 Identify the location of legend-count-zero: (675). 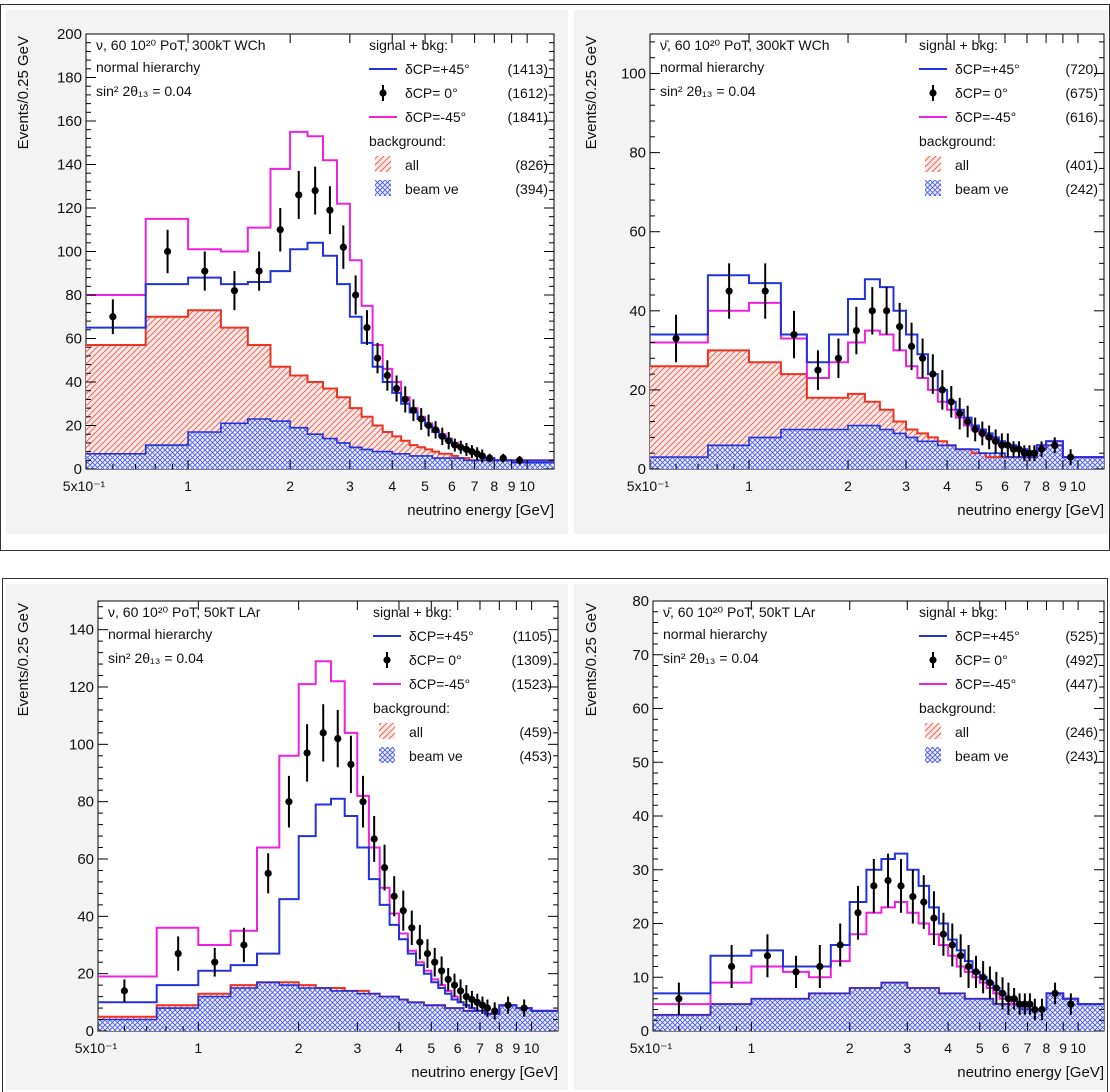
(1081, 93).